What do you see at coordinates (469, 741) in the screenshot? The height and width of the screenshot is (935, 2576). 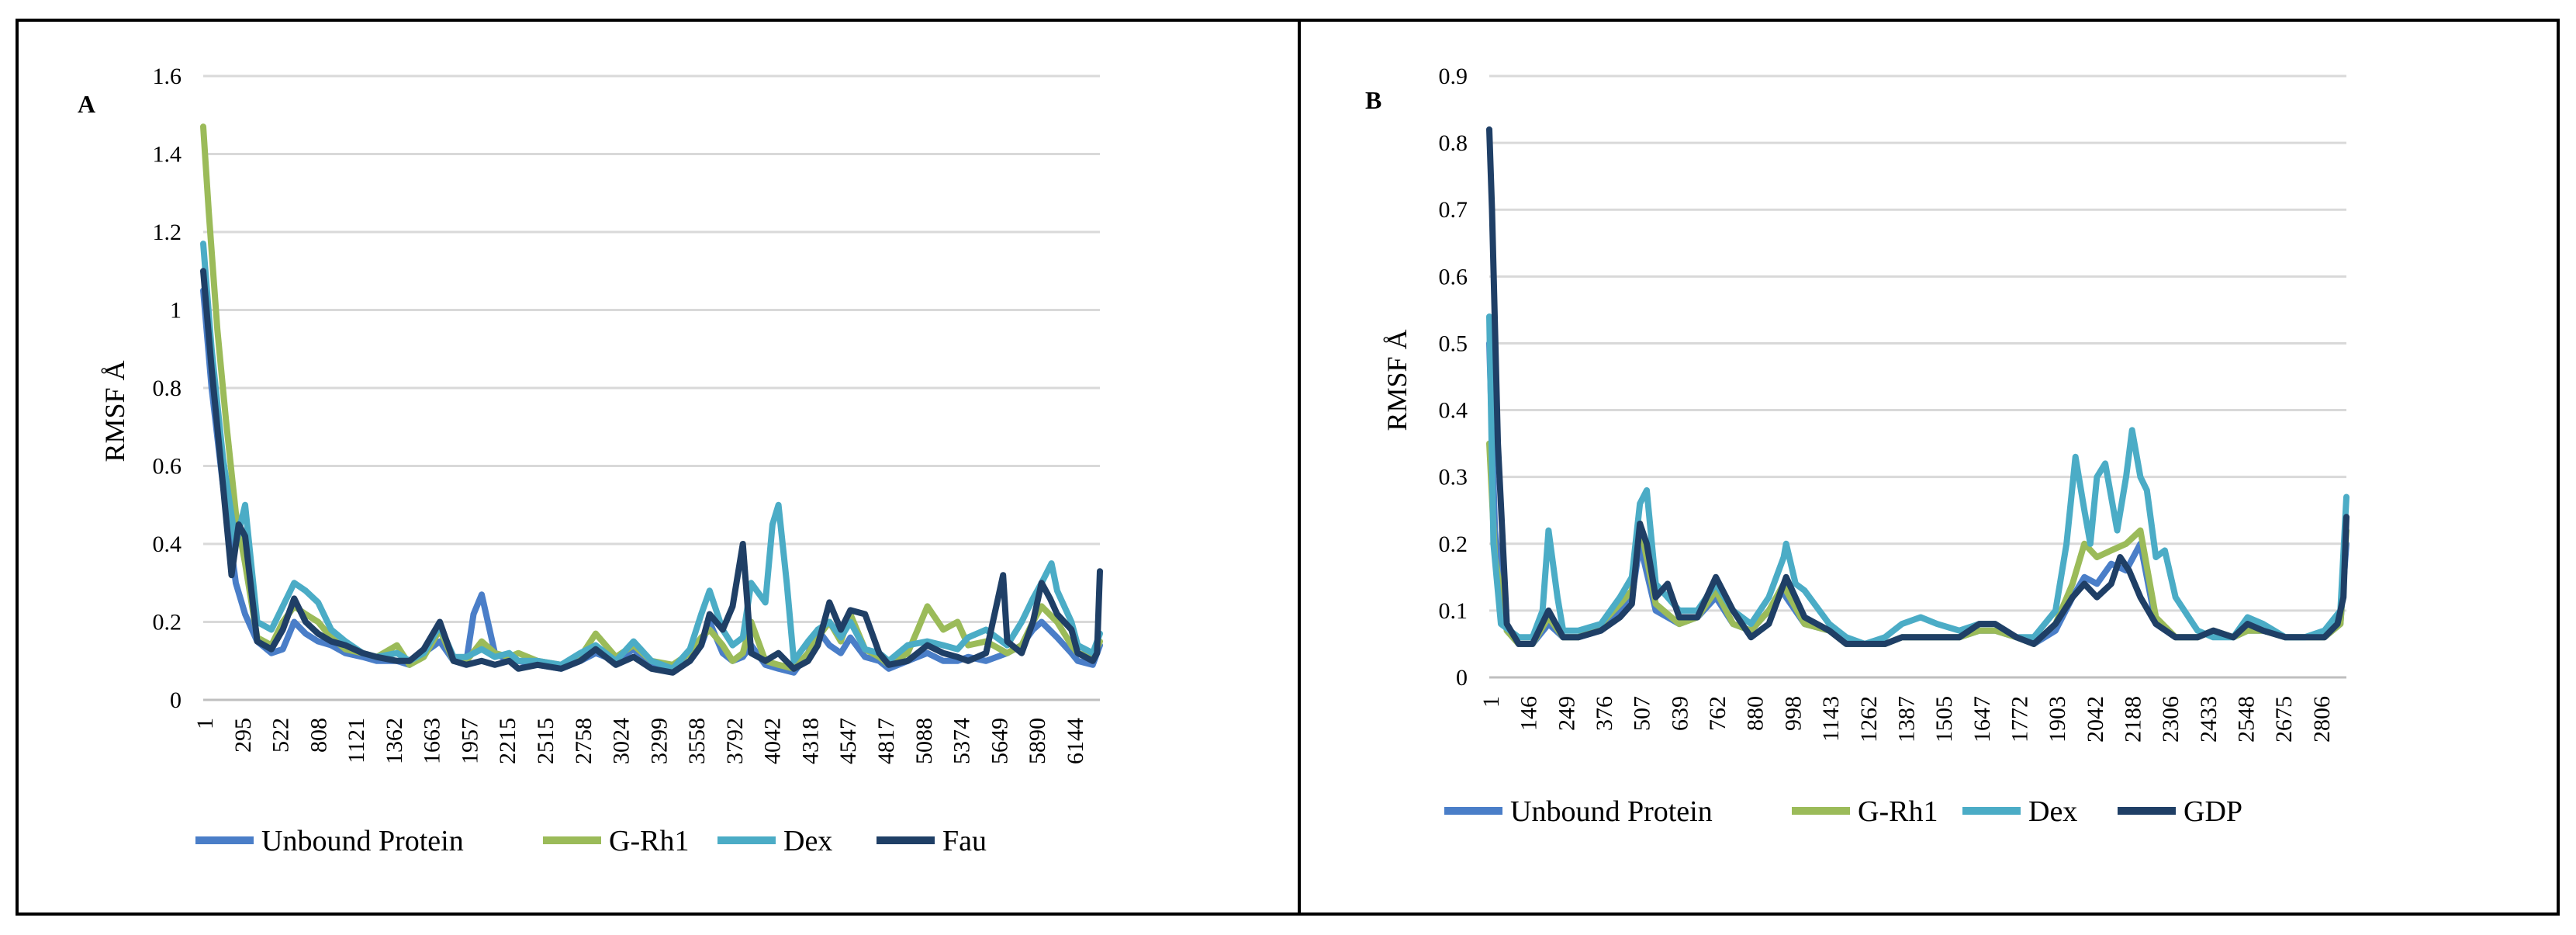 I see `x-tick-label: 1957` at bounding box center [469, 741].